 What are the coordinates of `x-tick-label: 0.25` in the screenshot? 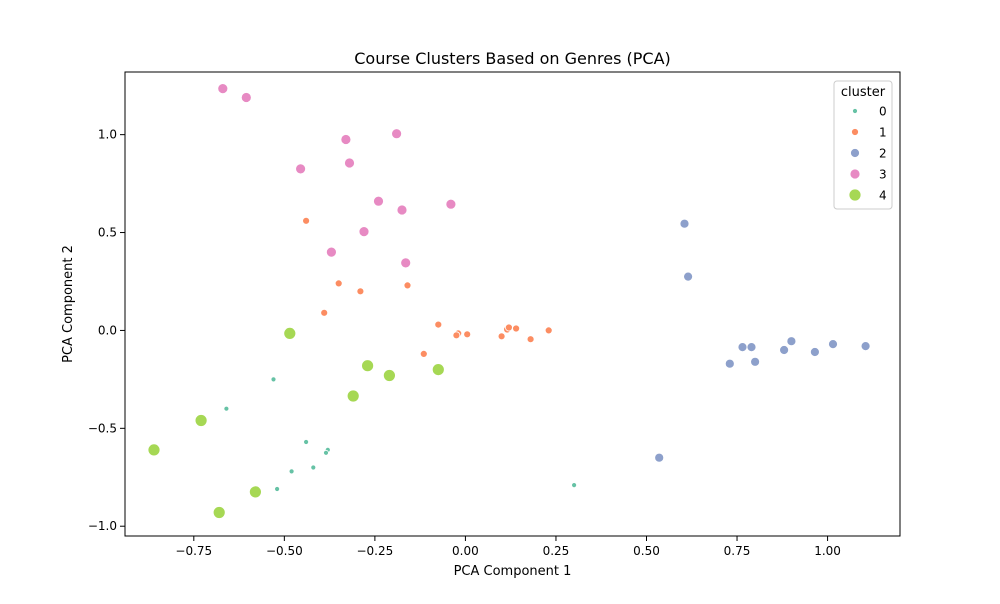 It's located at (556, 551).